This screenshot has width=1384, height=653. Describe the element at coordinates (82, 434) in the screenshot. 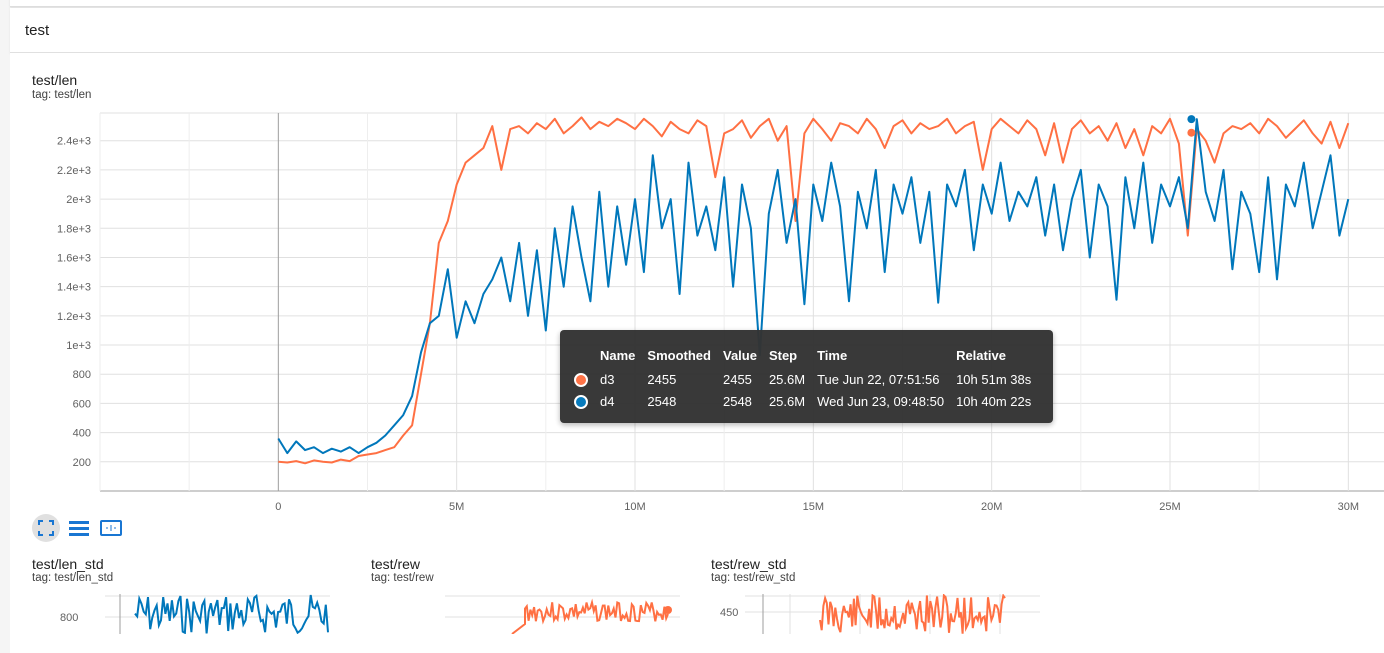

I see `y-tick-label: 400` at that location.